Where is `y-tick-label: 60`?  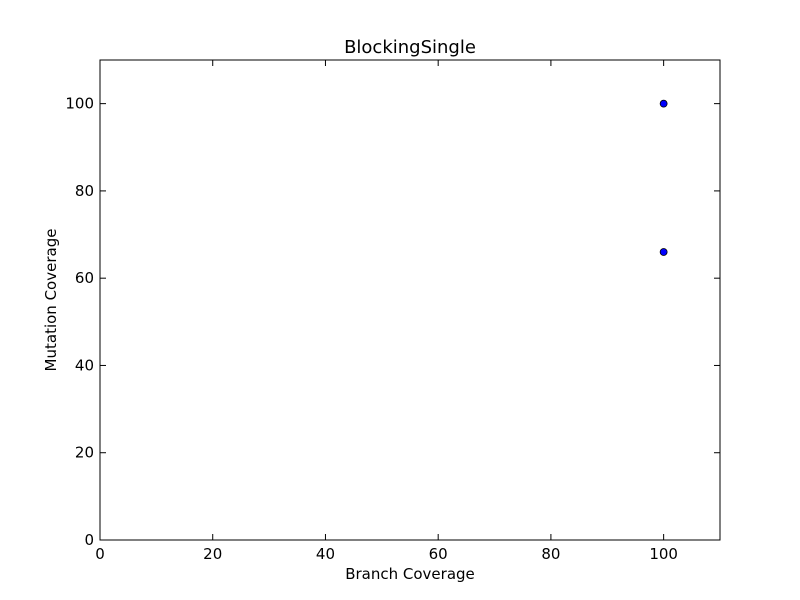
y-tick-label: 60 is located at coordinates (84, 278).